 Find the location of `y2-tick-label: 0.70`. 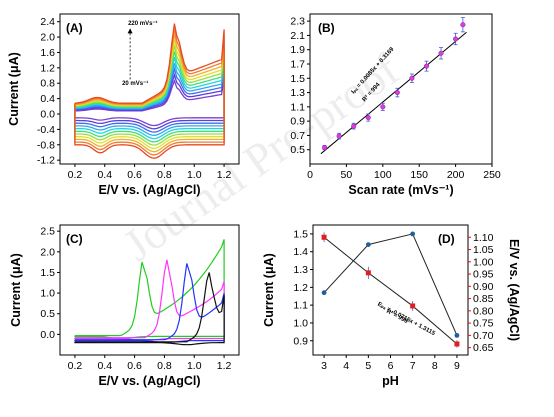

y2-tick-label: 0.70 is located at coordinates (483, 336).